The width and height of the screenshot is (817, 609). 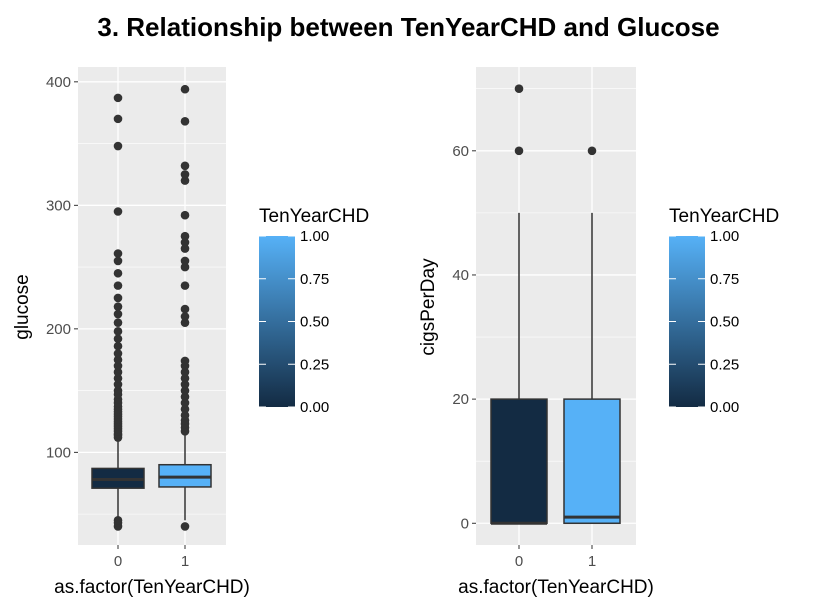 What do you see at coordinates (724, 311) in the screenshot?
I see `legend-cigsperday: TenYearCHD 1.00 0.75 0.50 0.25 0.00` at bounding box center [724, 311].